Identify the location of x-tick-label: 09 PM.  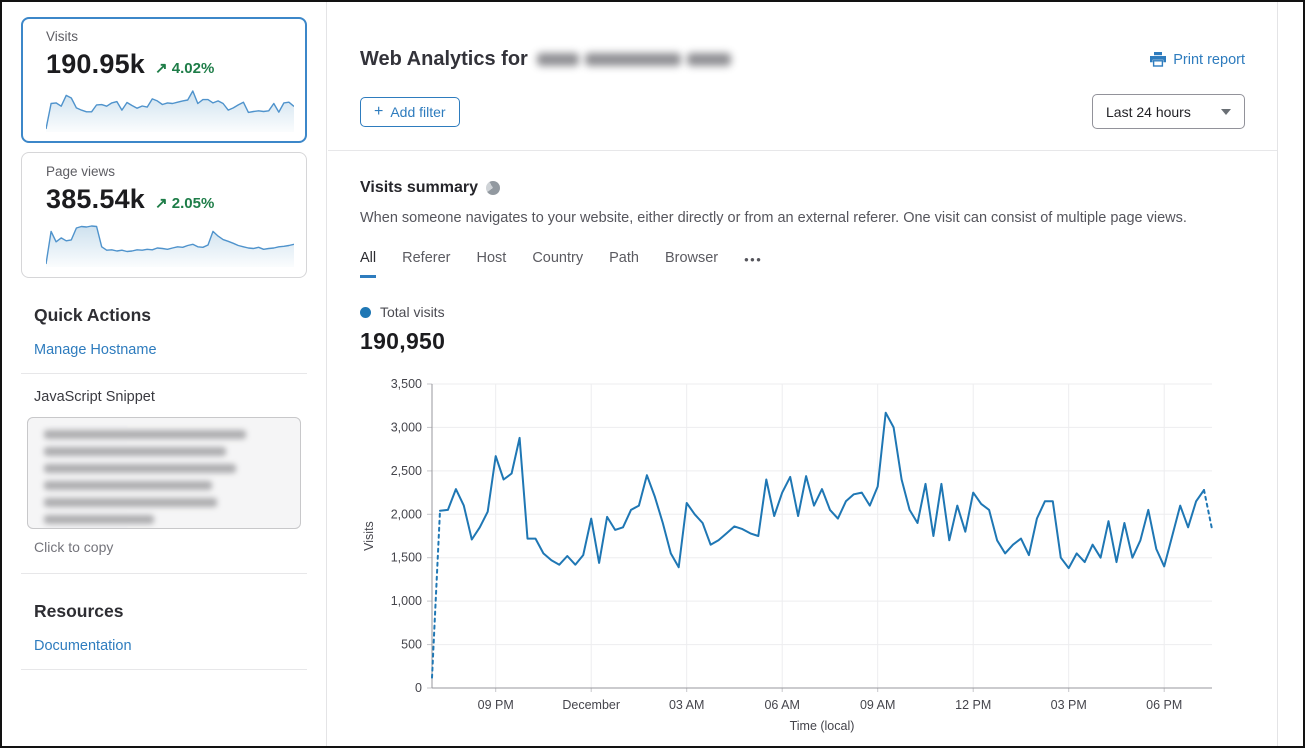
(496, 705).